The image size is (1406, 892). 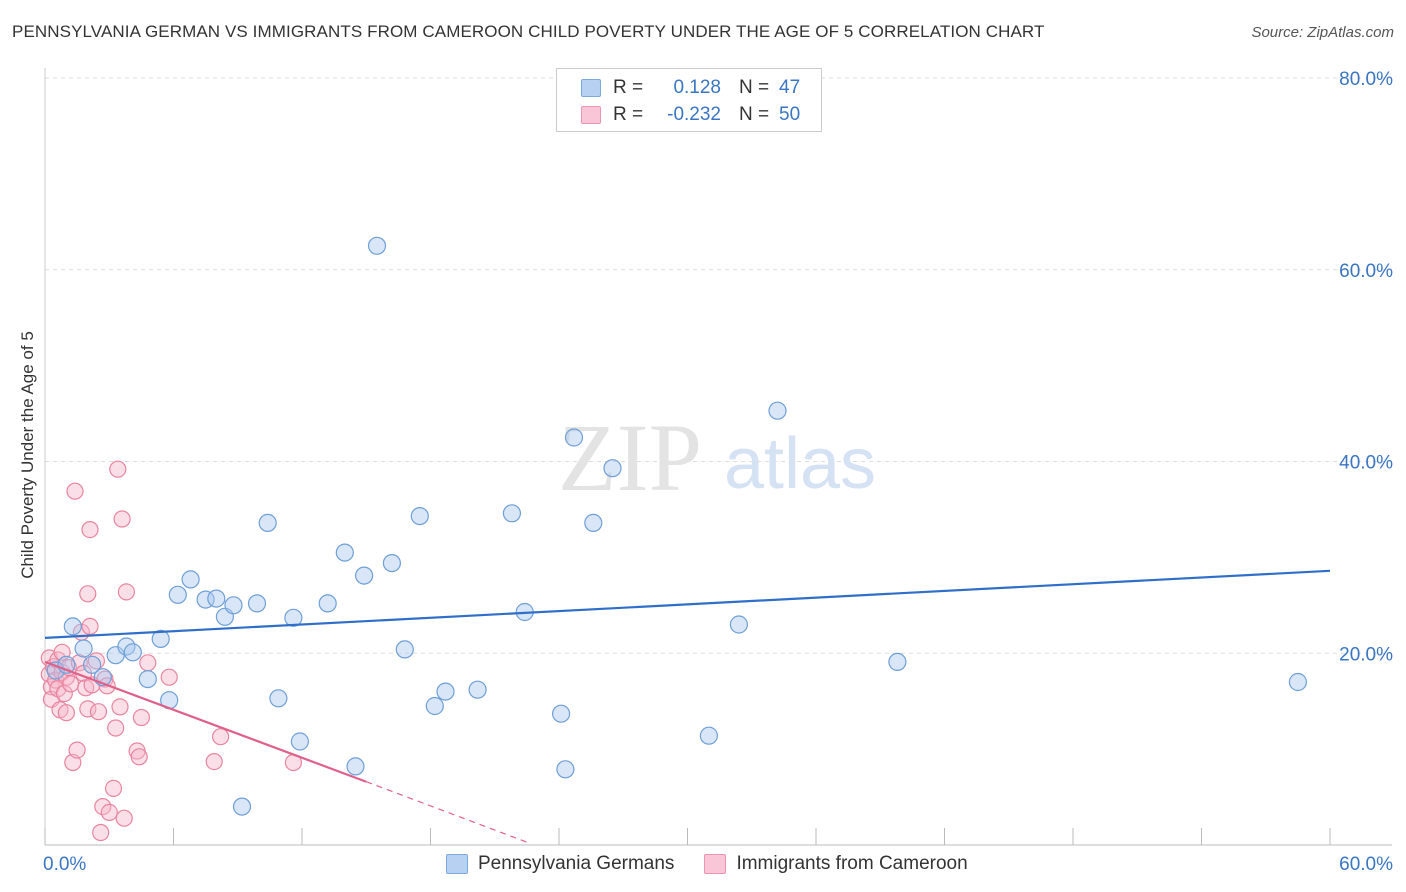 I want to click on legend-stats: R = 0.128 N = 47 R = -0.232 N = 50, so click(x=689, y=100).